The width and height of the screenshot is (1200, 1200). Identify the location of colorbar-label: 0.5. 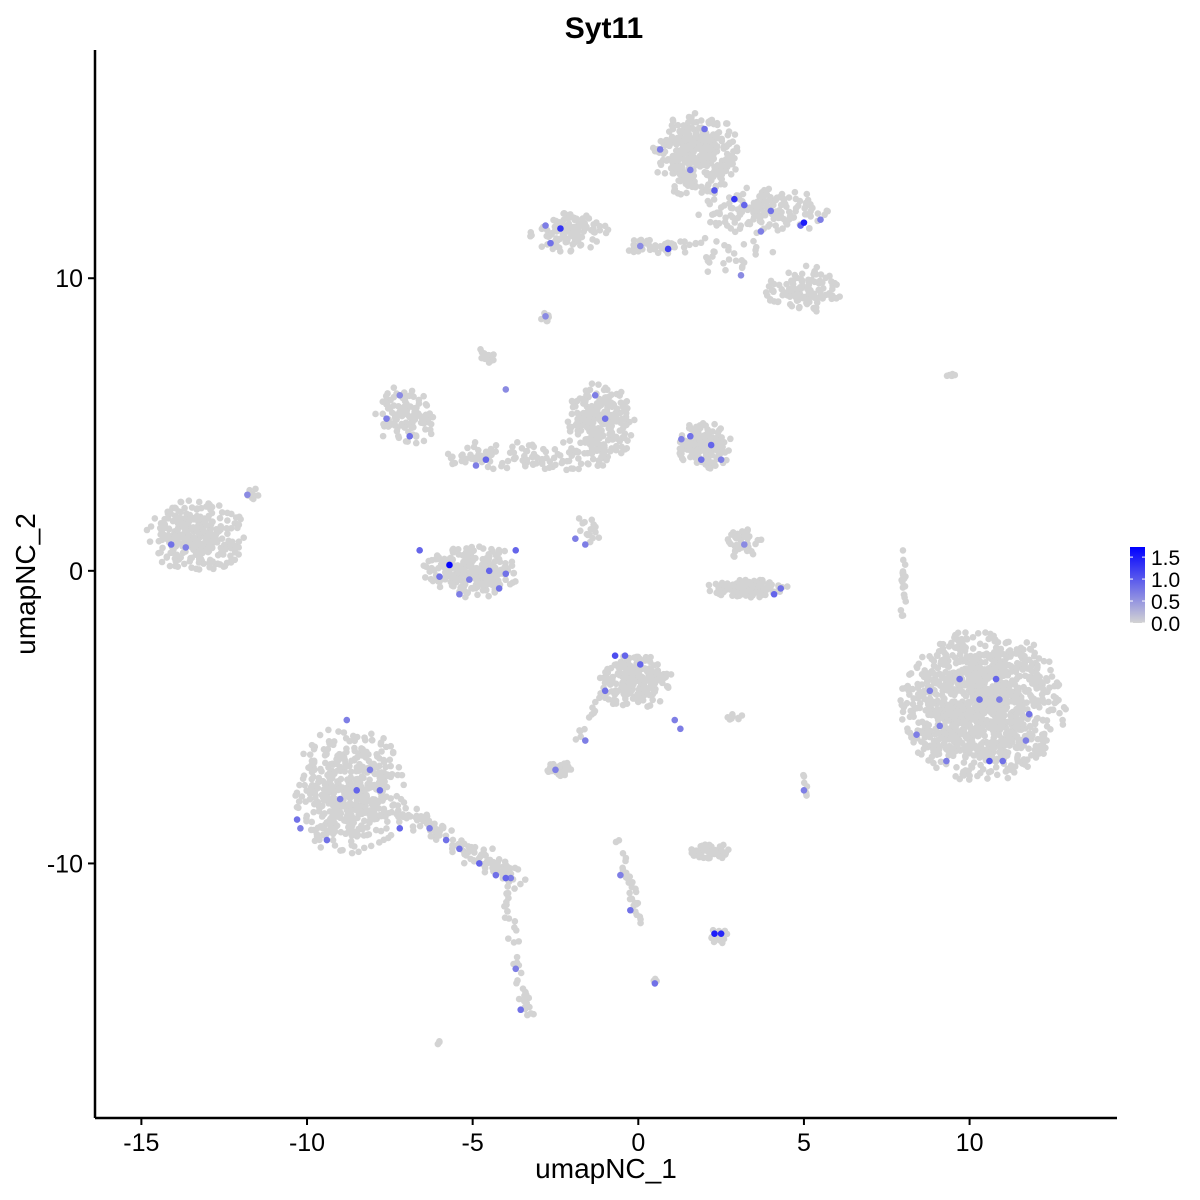
(1165, 602).